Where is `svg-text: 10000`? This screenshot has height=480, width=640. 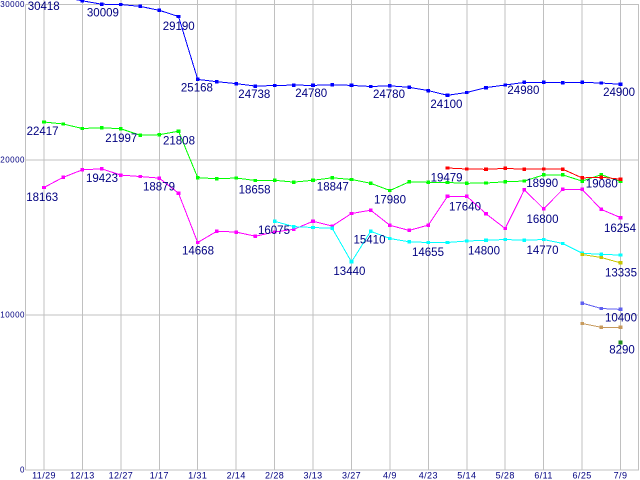
svg-text: 10000 is located at coordinates (12, 315).